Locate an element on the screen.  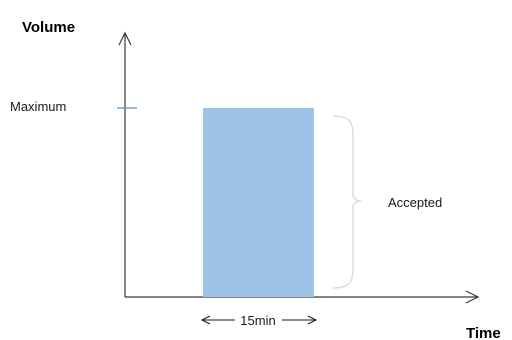
accepted-brace is located at coordinates (347, 202).